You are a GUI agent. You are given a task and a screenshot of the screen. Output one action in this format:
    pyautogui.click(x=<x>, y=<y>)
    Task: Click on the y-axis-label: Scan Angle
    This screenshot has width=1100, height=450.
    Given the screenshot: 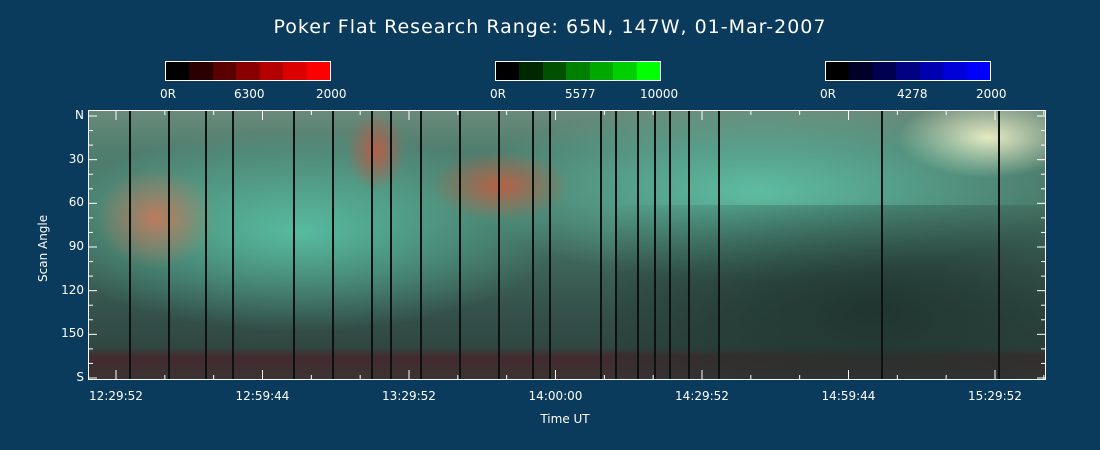 What is the action you would take?
    pyautogui.click(x=43, y=248)
    